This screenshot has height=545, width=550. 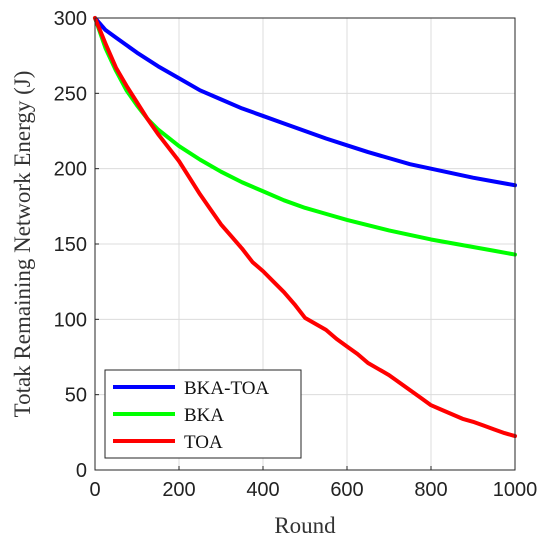 I want to click on y-tick-label: 300, so click(x=70, y=19).